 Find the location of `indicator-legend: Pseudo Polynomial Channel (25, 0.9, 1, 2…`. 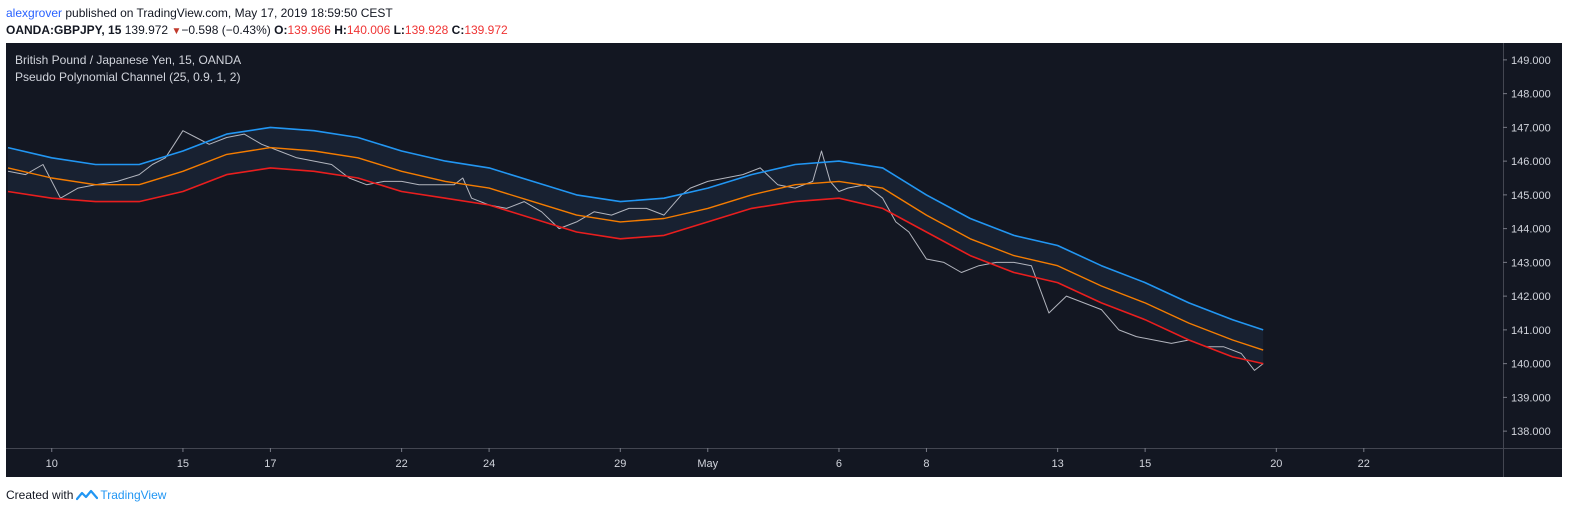

indicator-legend: Pseudo Polynomial Channel (25, 0.9, 1, 2… is located at coordinates (127, 77).